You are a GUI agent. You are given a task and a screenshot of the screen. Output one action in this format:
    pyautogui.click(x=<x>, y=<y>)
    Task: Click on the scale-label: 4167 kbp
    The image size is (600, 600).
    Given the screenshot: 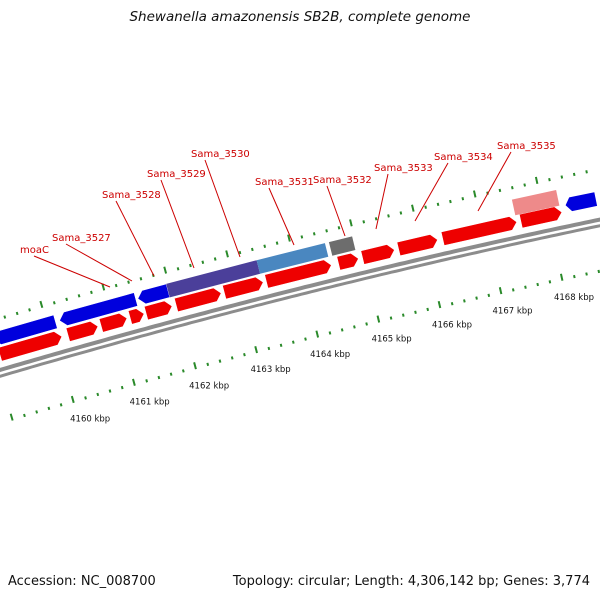 What is the action you would take?
    pyautogui.click(x=513, y=311)
    